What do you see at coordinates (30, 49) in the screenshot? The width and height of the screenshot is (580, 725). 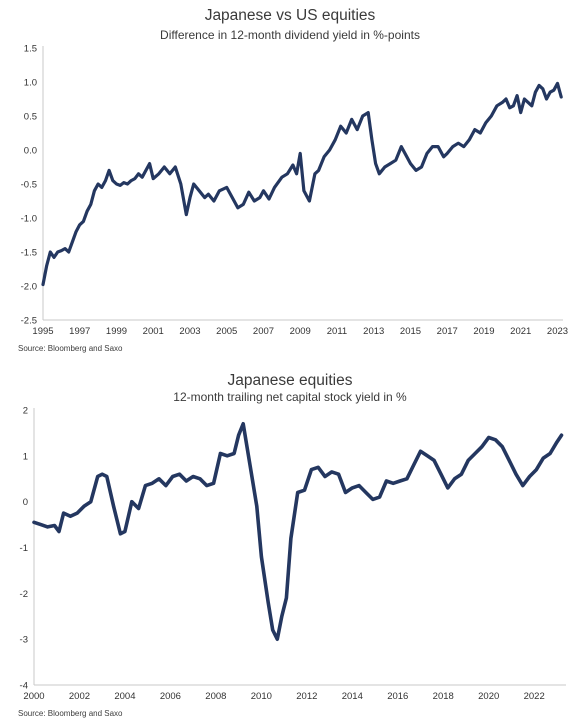 I see `y-tick-label: 1.5` at bounding box center [30, 49].